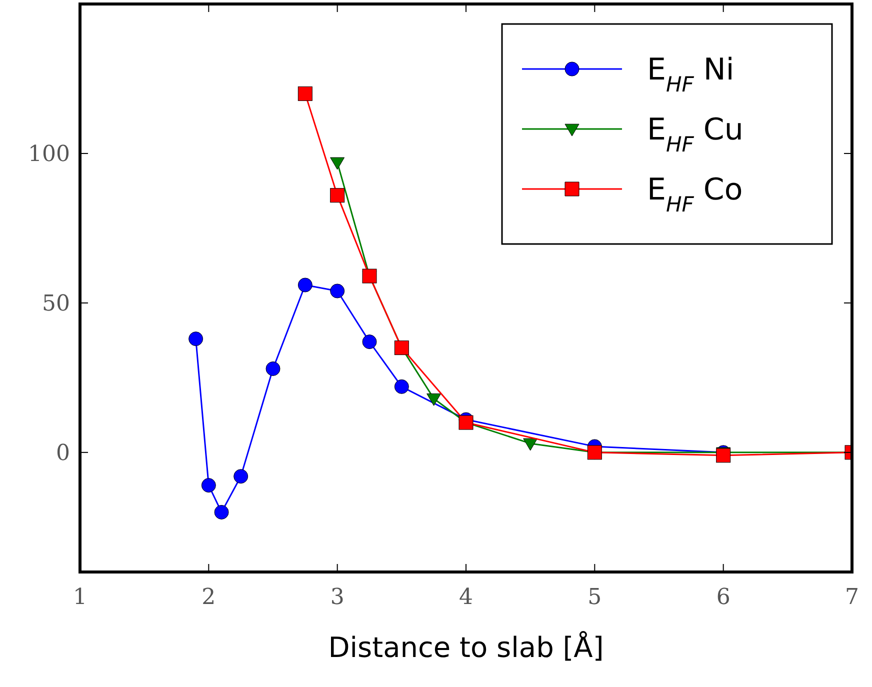 The image size is (872, 687). Describe the element at coordinates (49, 155) in the screenshot. I see `y-tick-label: 100` at that location.